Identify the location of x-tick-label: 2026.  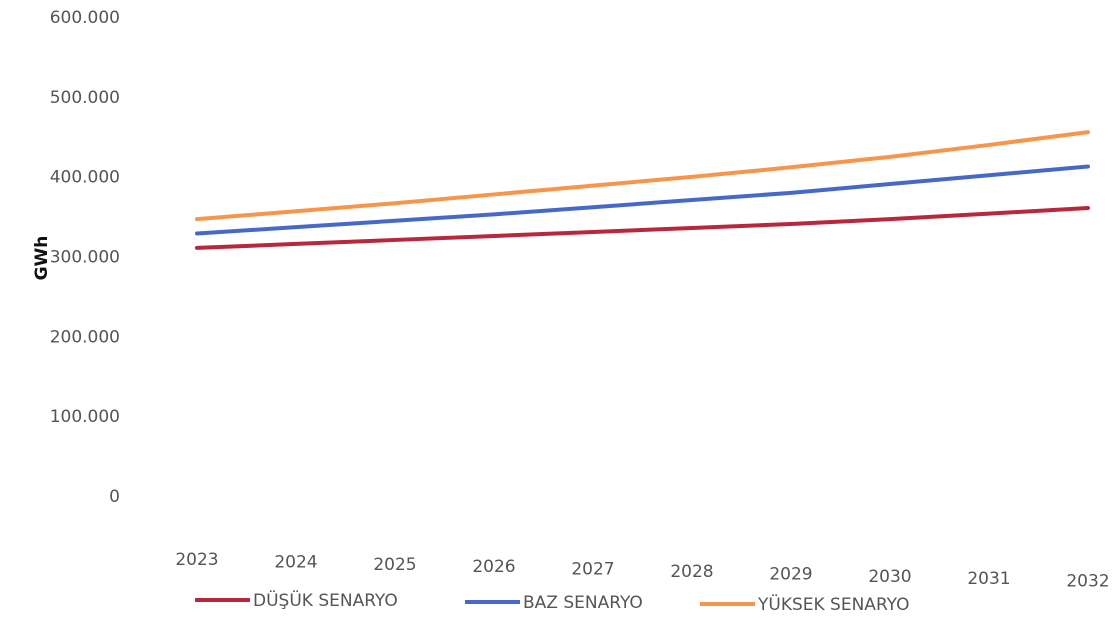
(493, 567).